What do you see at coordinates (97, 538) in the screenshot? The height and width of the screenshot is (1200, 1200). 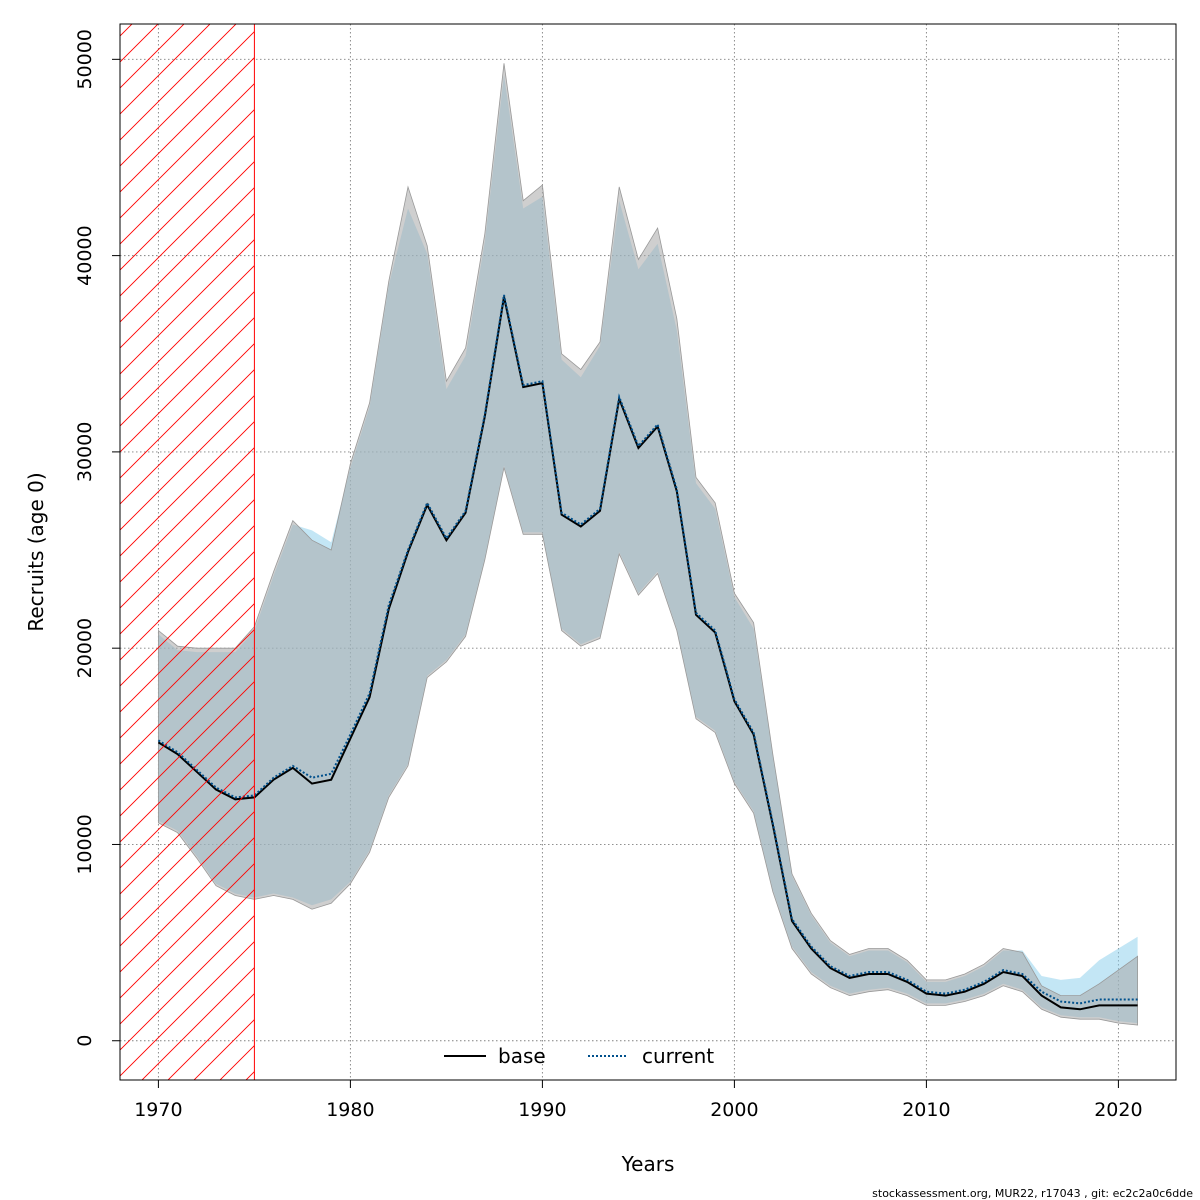 I see `y-axis: 0 10000 20000 30000 40000 50000` at bounding box center [97, 538].